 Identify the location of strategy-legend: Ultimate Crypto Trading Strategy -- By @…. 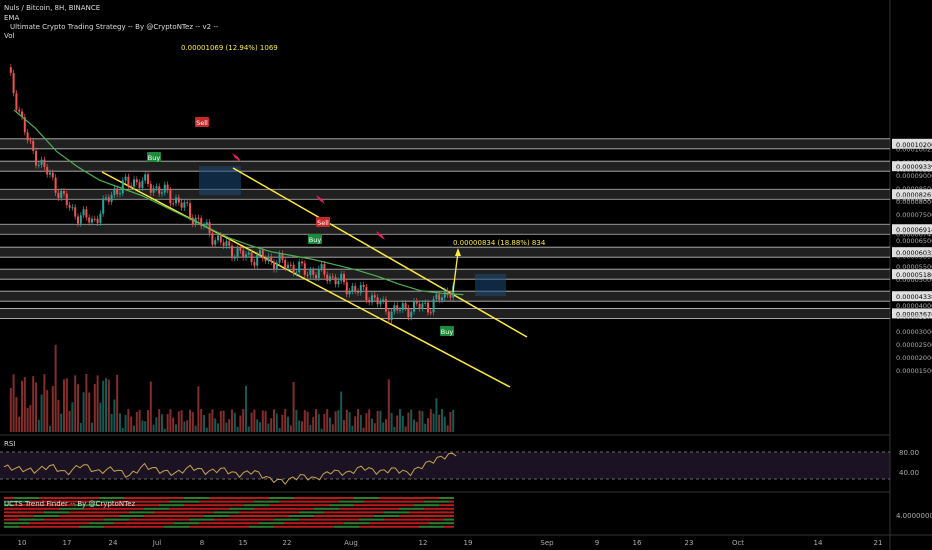
(114, 27).